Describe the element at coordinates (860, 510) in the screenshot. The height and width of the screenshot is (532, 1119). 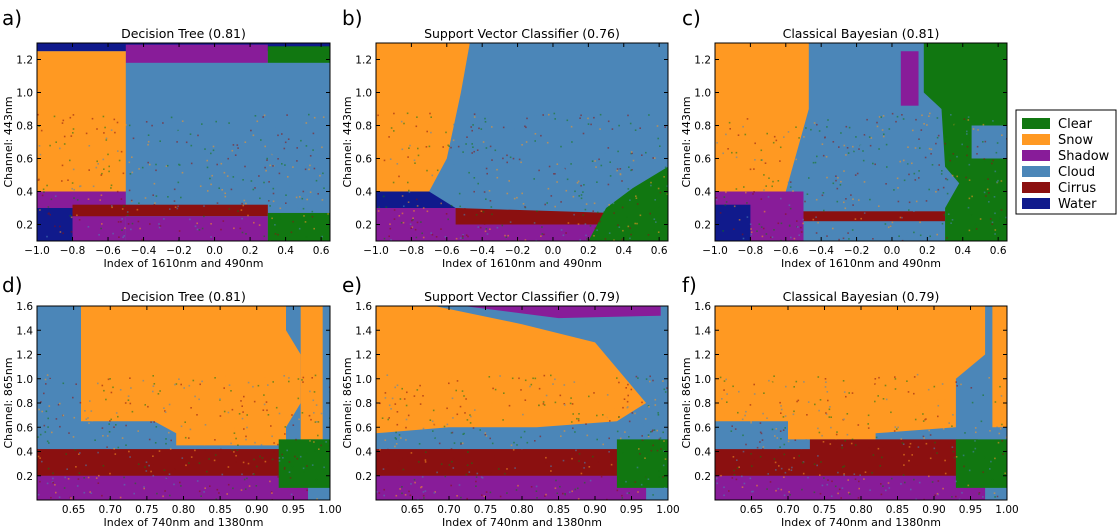
I see `x-tick-label: 0.80` at that location.